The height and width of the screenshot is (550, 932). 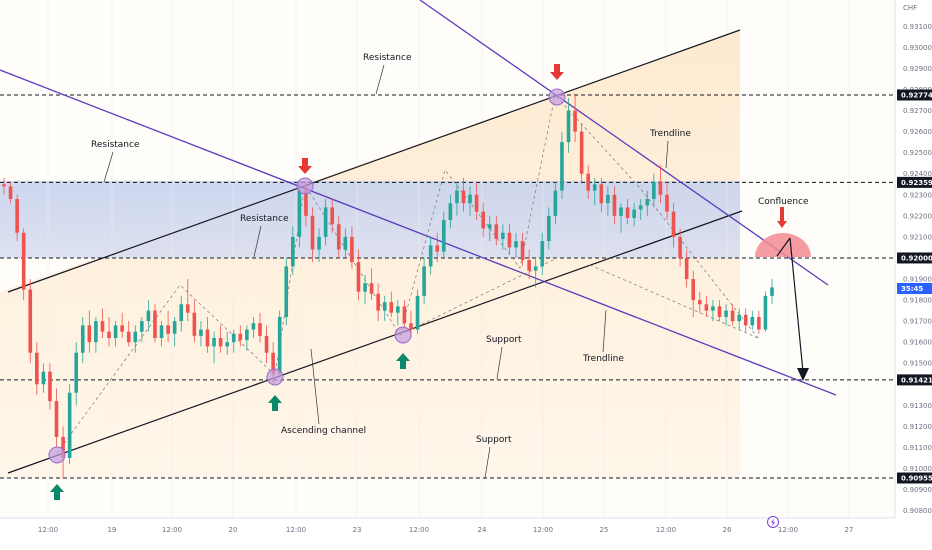 I want to click on current-price-badge, so click(x=914, y=288).